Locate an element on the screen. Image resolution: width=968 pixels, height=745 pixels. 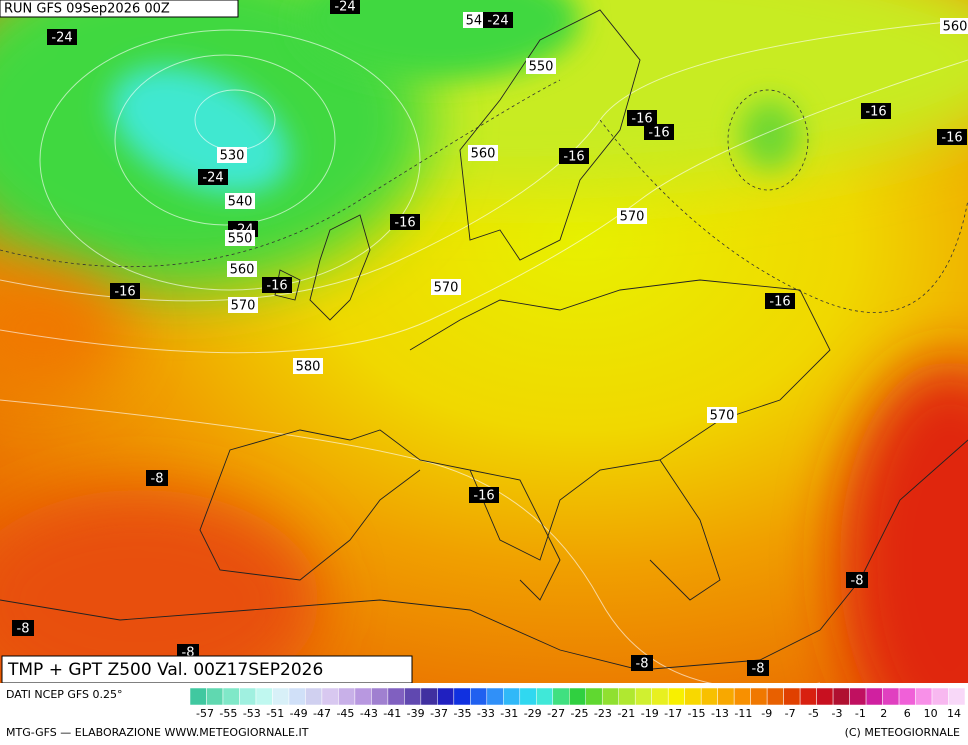
colorbar-label: -1 is located at coordinates (860, 713).